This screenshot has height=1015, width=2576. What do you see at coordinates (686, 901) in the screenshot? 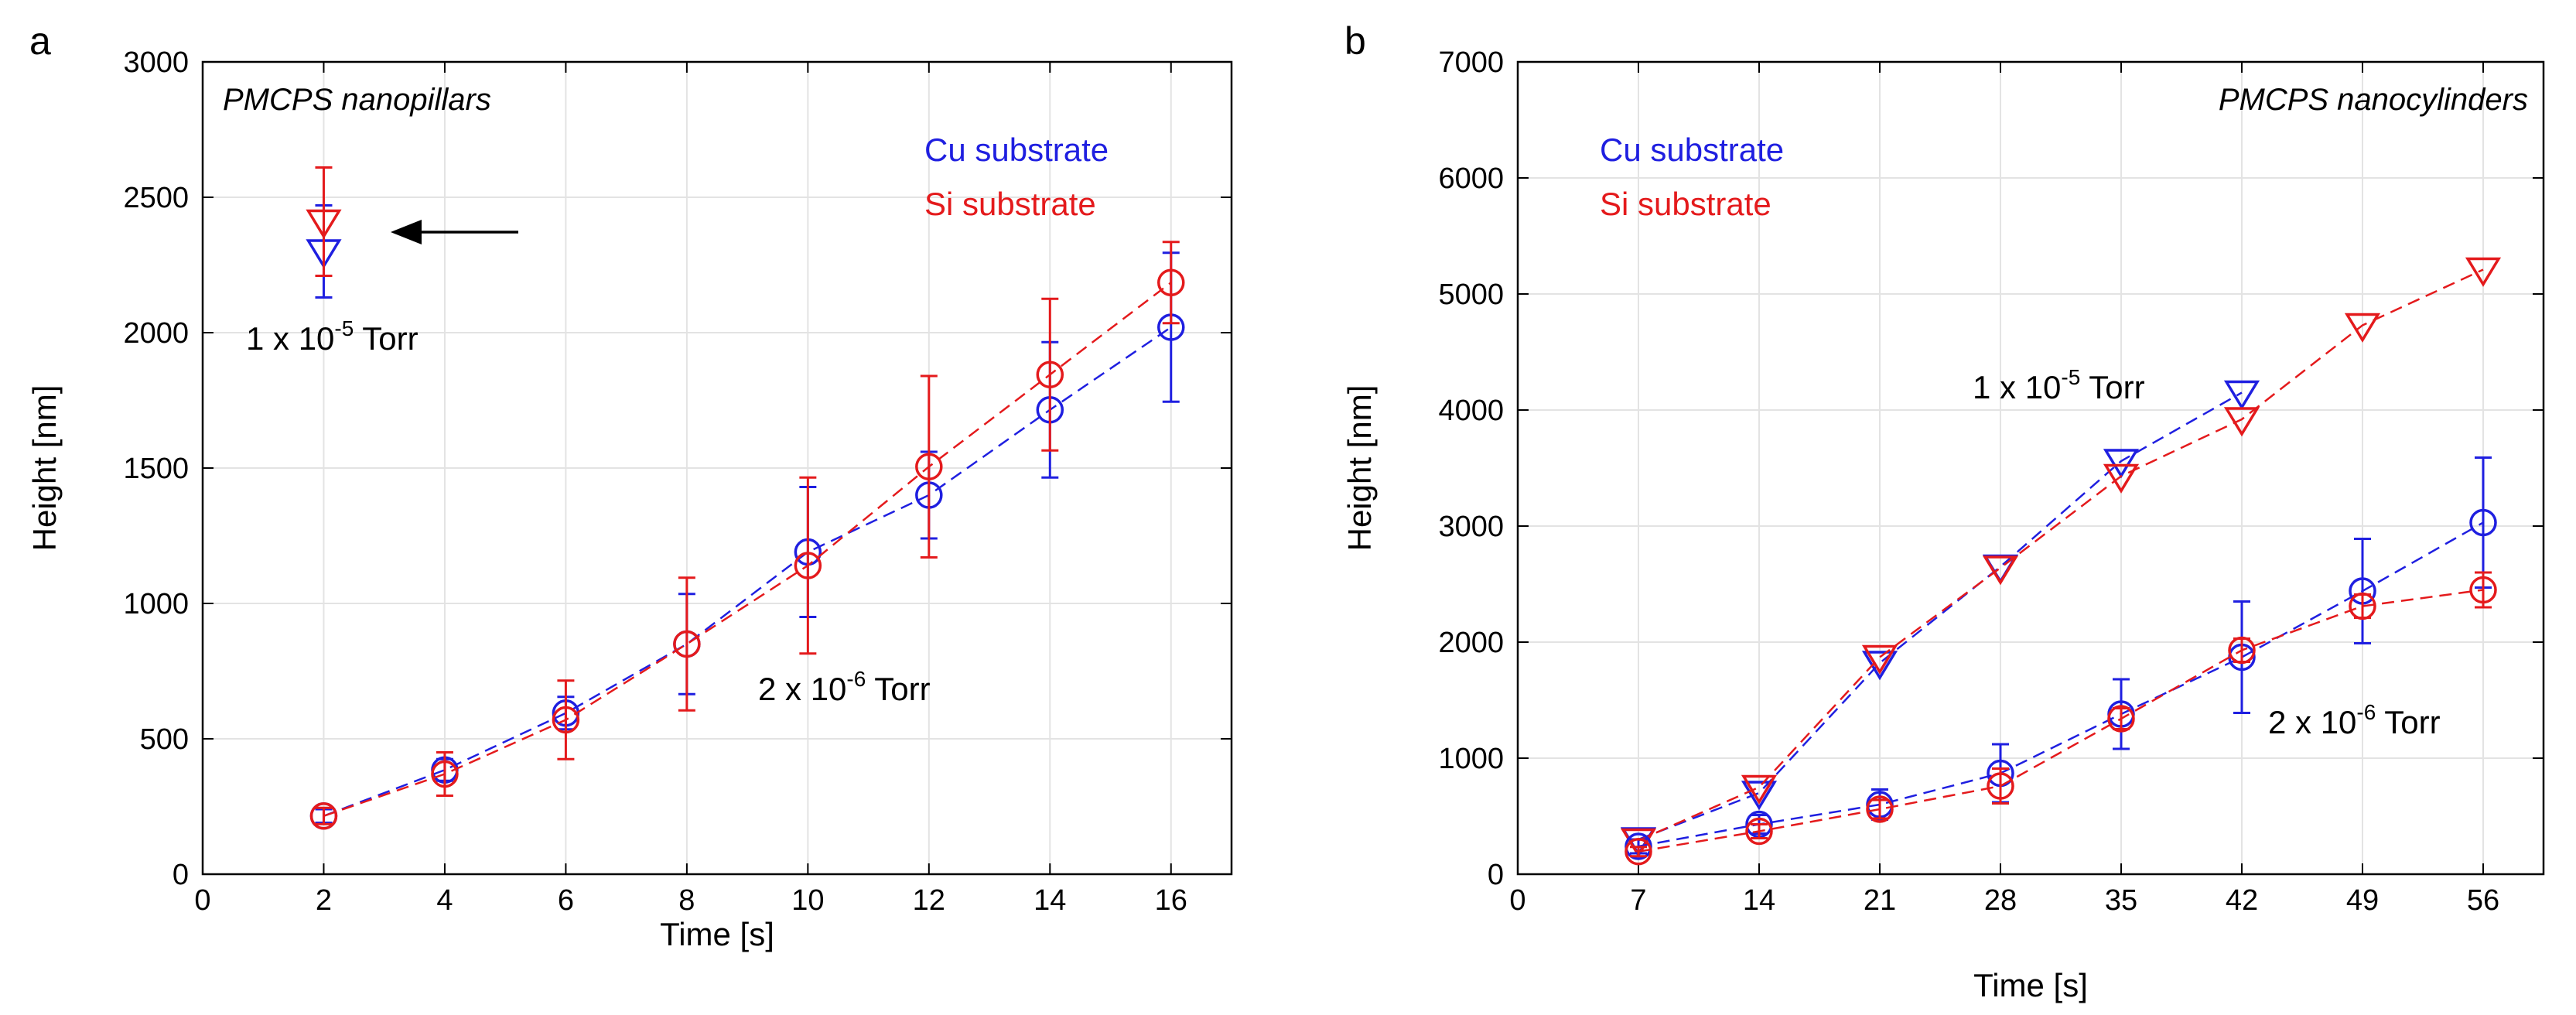
I see `x-tick-label: 8` at bounding box center [686, 901].